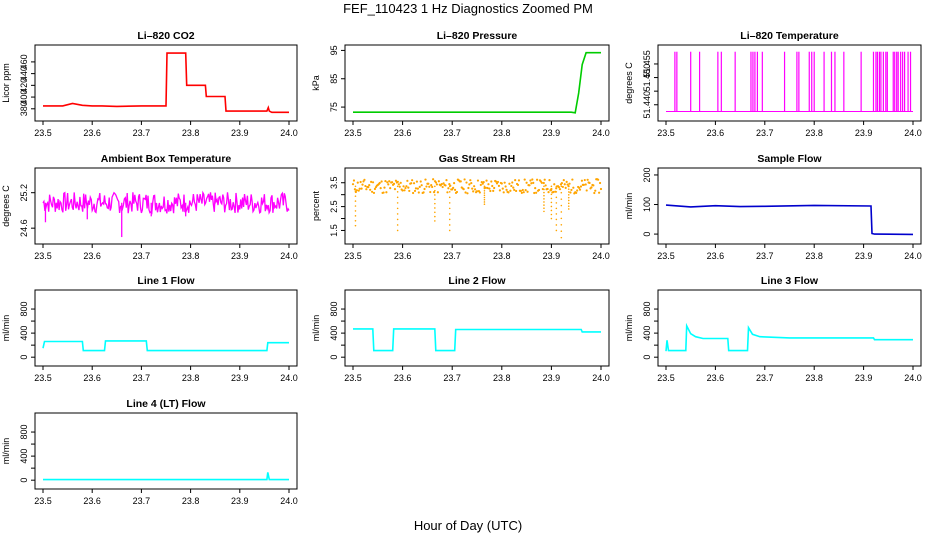 The image size is (936, 540). What do you see at coordinates (647, 204) in the screenshot?
I see `y-tick-label: 100` at bounding box center [647, 204].